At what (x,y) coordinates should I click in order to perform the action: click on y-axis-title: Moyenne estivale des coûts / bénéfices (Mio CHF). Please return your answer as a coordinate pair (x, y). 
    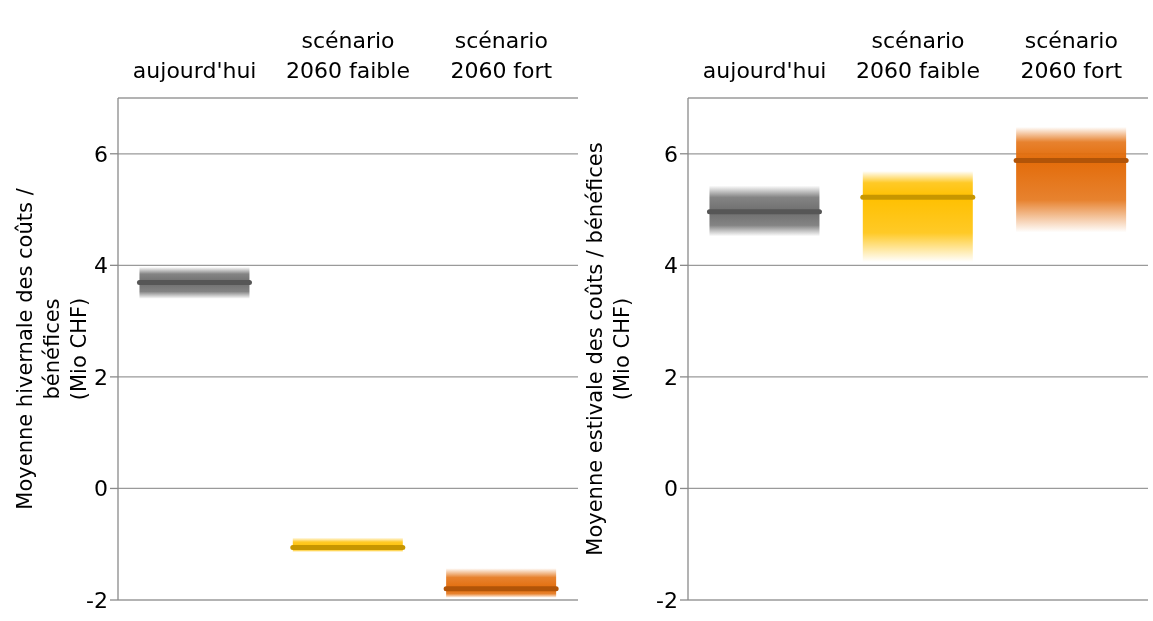
    Looking at the image, I should click on (608, 349).